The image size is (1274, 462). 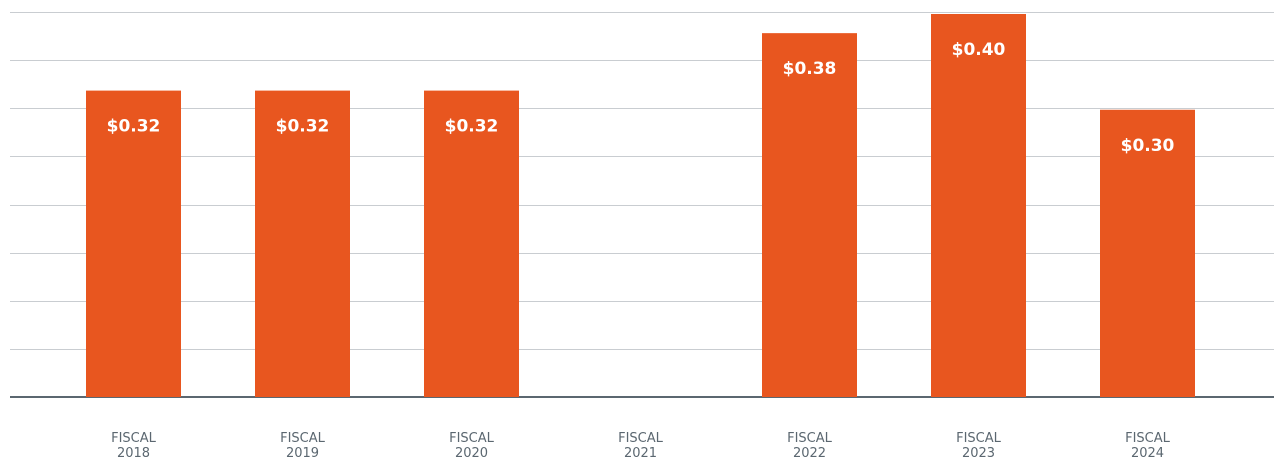 I want to click on tick-label-2023: FISCAL 2023, so click(x=979, y=446).